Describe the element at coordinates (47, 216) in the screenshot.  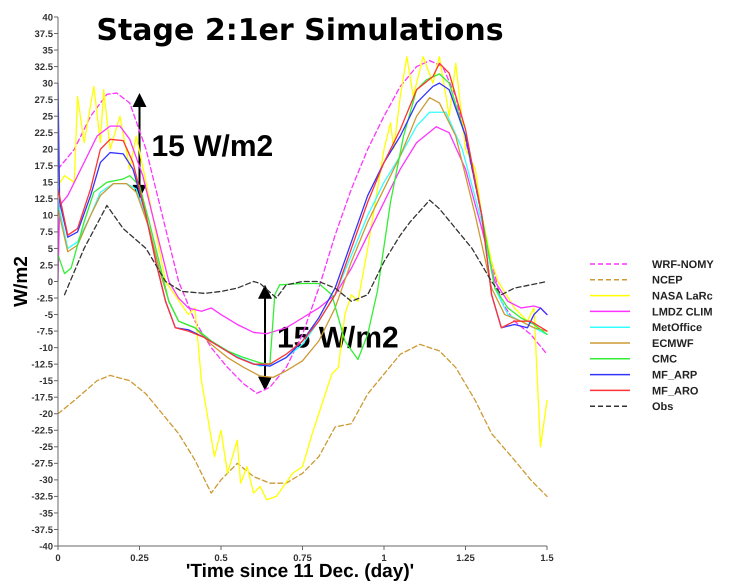
I see `y-tick-label: 10` at that location.